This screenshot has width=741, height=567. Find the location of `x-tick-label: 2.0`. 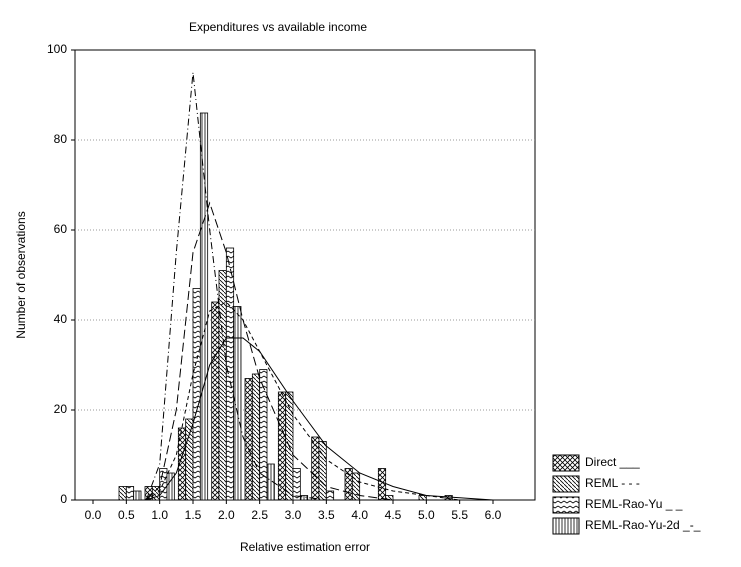

x-tick-label: 2.0 is located at coordinates (226, 515).